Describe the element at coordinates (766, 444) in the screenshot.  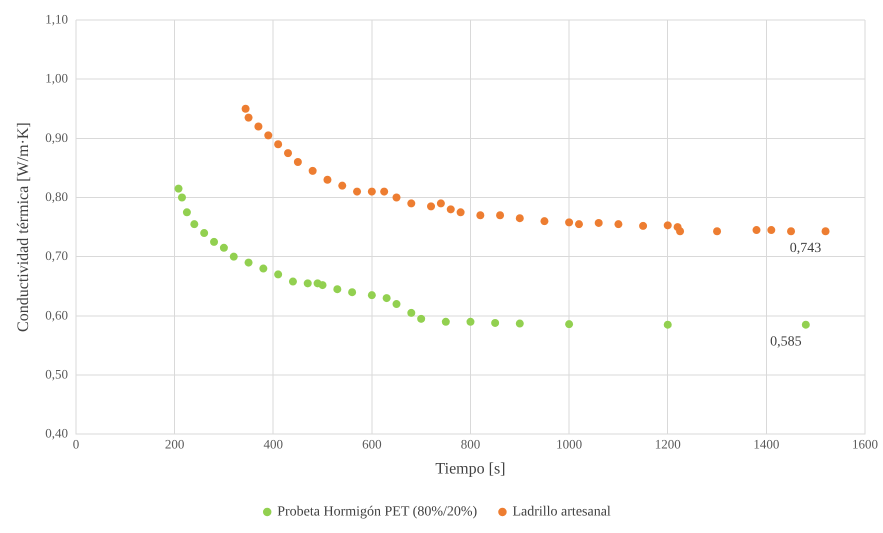
I see `x-tick-label: 1400` at that location.